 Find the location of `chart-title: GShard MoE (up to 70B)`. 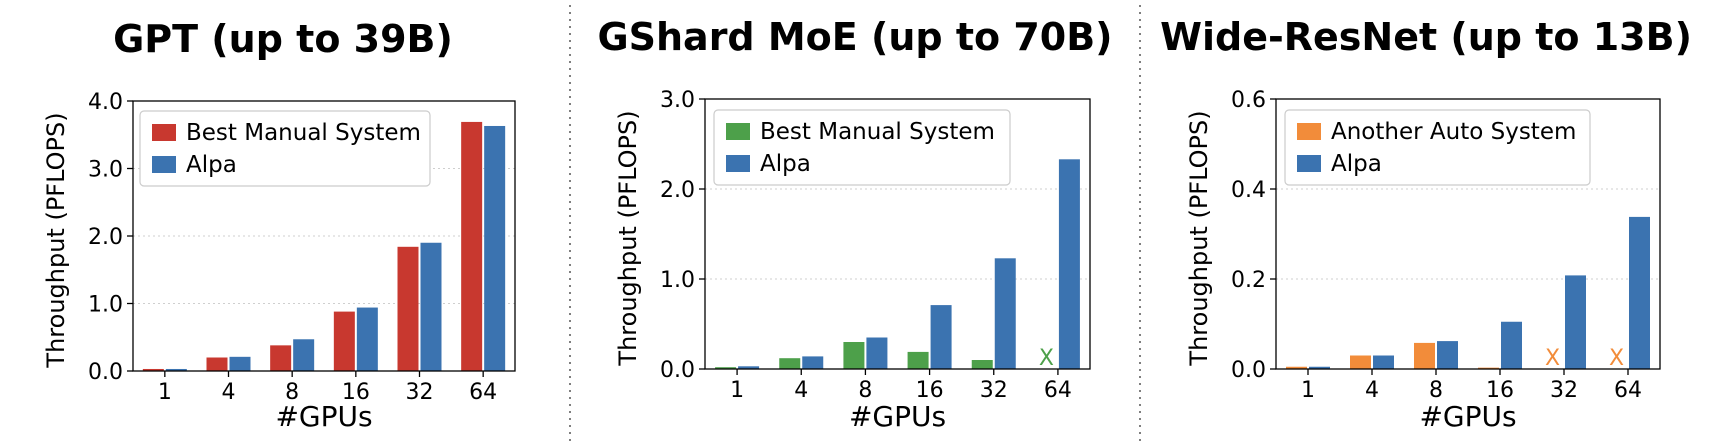

chart-title: GShard MoE (up to 70B) is located at coordinates (854, 37).